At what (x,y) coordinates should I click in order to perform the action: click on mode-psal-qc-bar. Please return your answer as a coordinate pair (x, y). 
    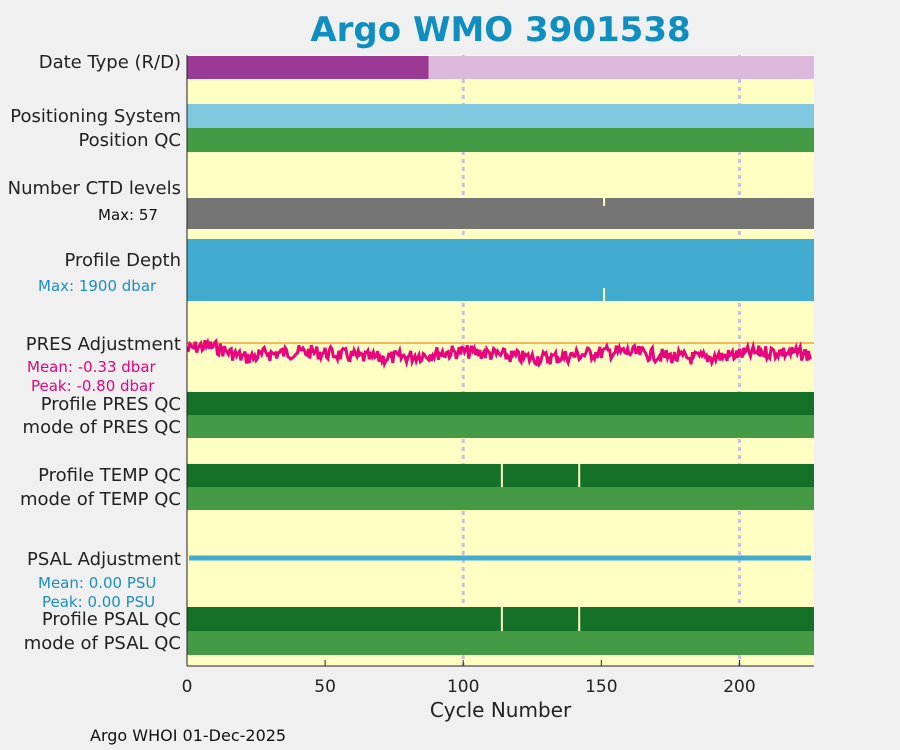
    Looking at the image, I should click on (500, 643).